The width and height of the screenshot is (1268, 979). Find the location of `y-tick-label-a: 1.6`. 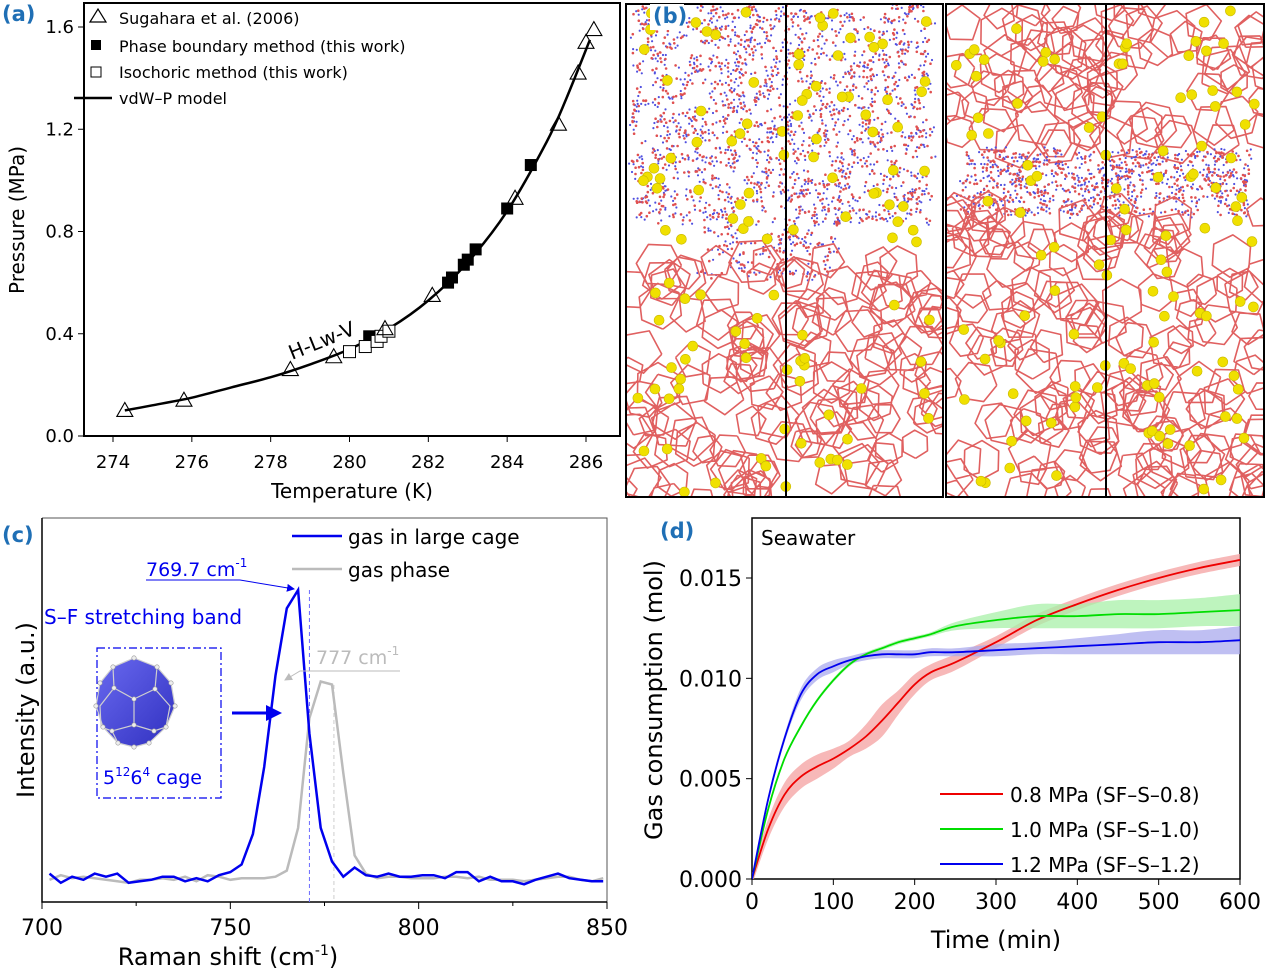

y-tick-label-a: 1.6 is located at coordinates (59, 27).